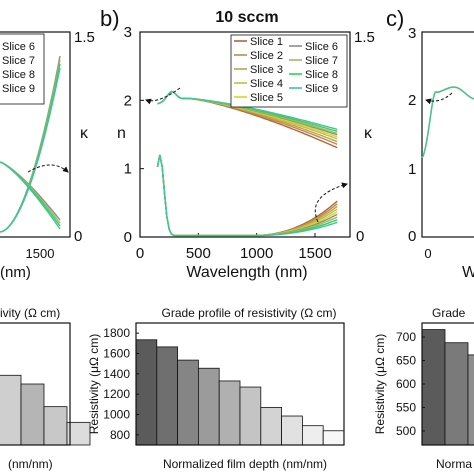  Describe the element at coordinates (266, 84) in the screenshot. I see `main-top-legend-label: Slice 4` at that location.